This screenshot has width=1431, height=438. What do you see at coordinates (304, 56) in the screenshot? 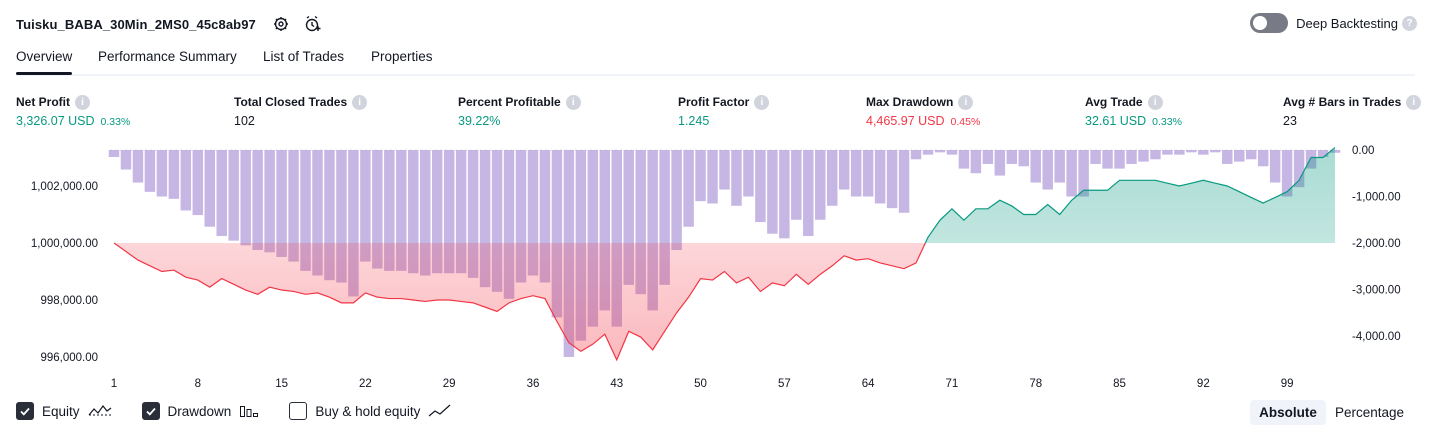
I see `tab-list-of-trades: List of Trades` at bounding box center [304, 56].